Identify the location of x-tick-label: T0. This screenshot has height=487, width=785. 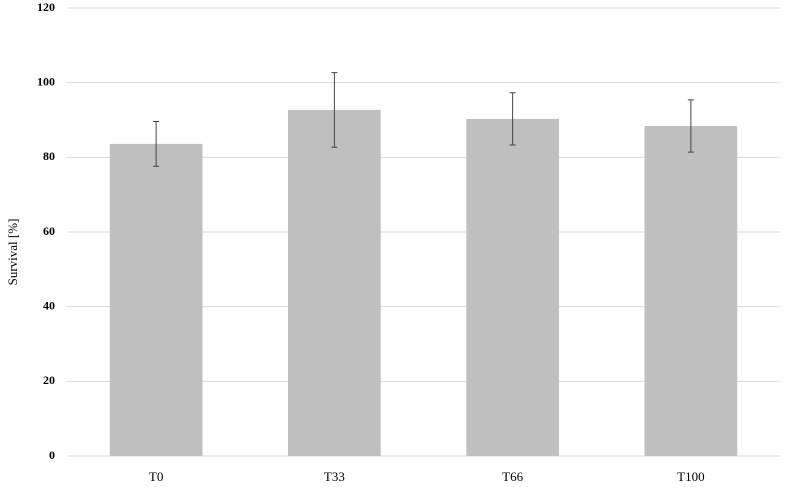
(156, 476).